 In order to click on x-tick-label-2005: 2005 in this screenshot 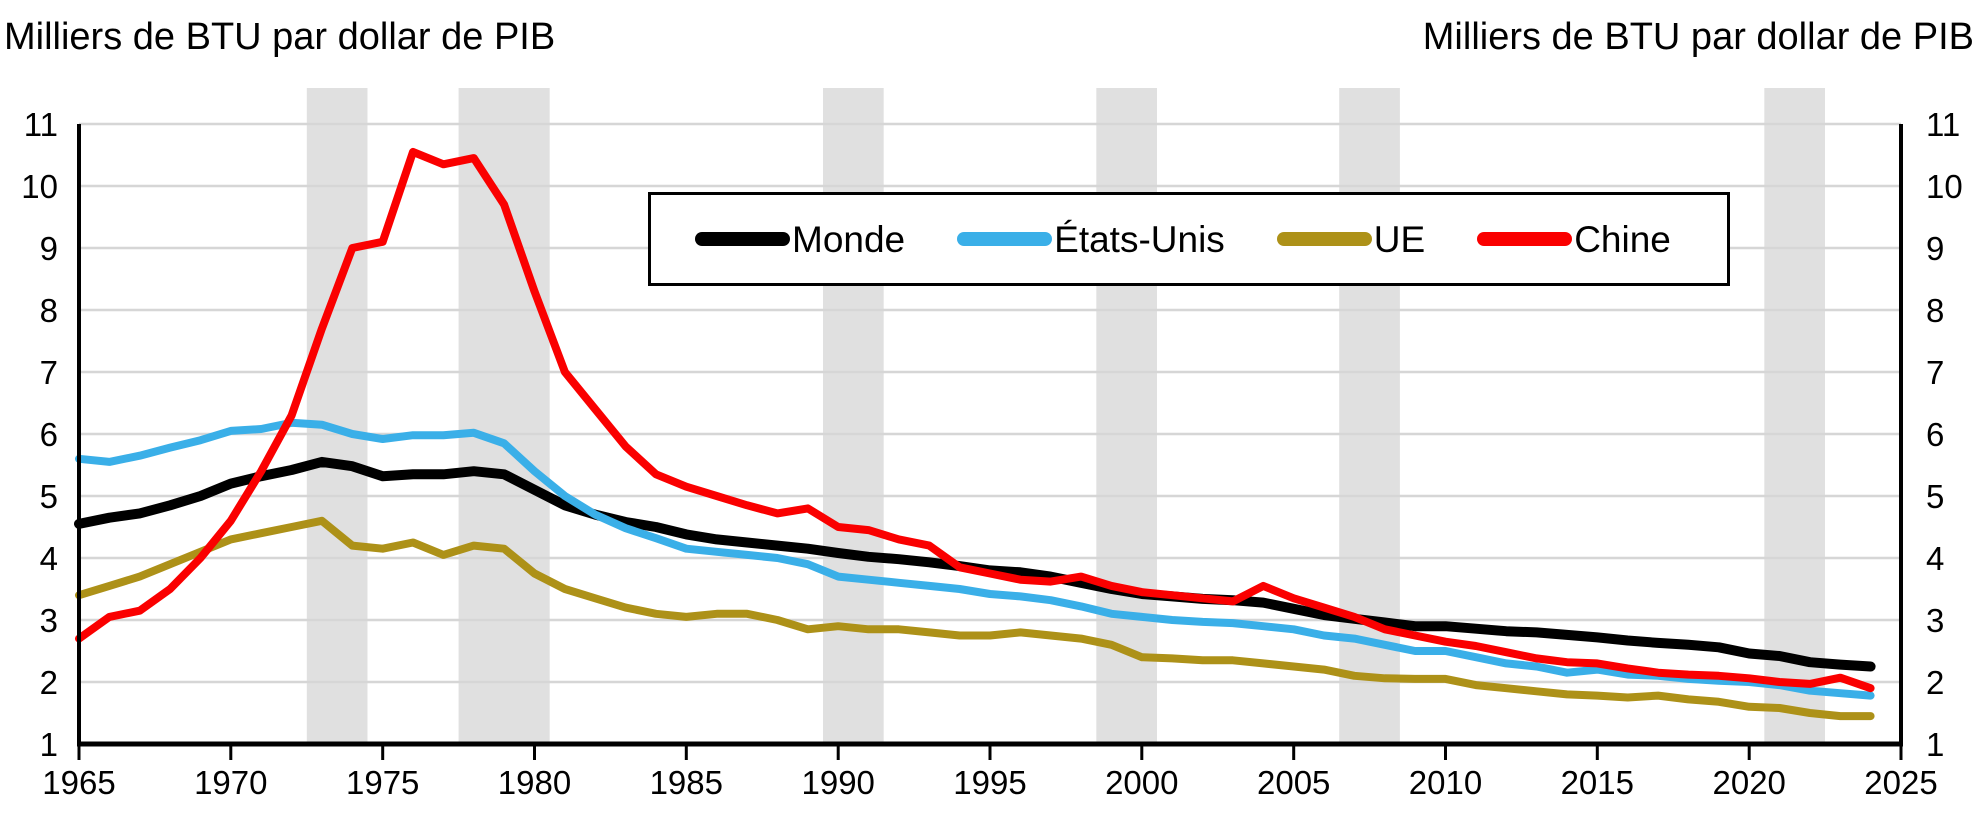, I will do `click(1293, 782)`.